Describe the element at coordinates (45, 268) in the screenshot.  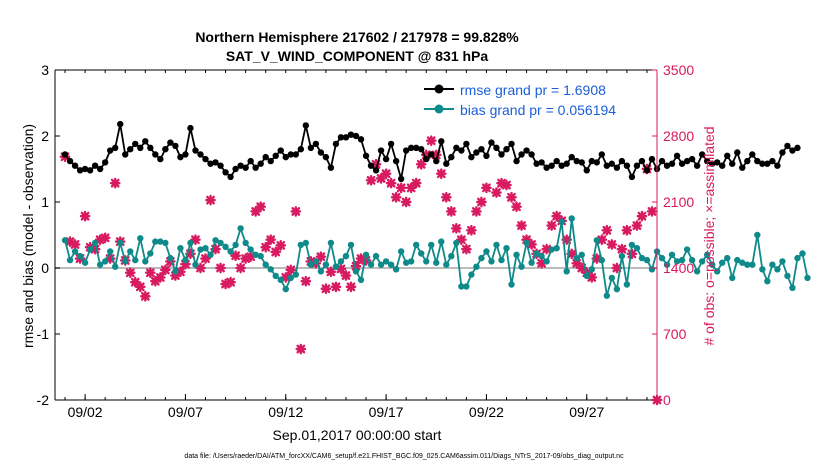
I see `y-tick-label: 0` at that location.